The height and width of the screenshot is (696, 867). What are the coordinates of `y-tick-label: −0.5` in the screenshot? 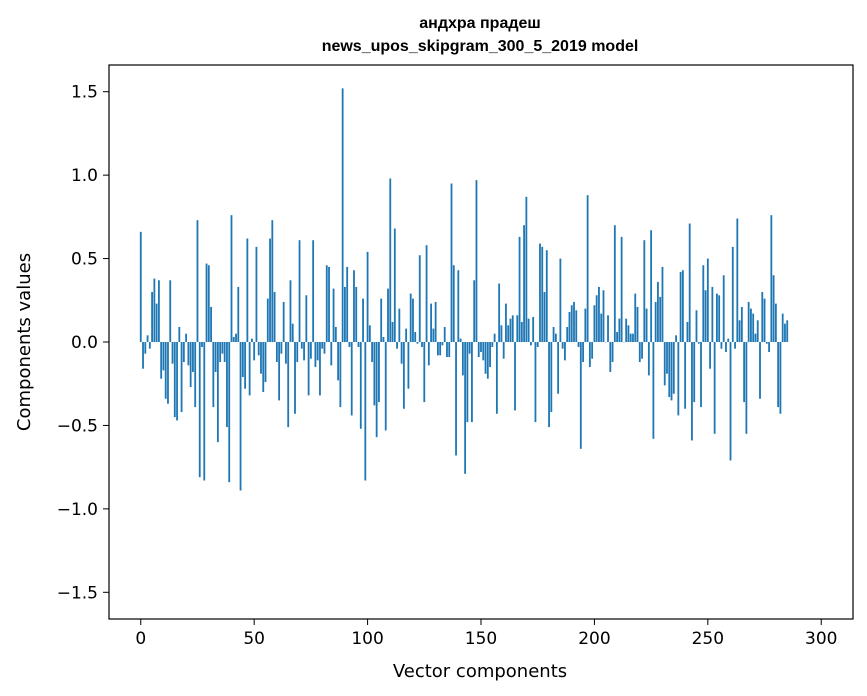 It's located at (77, 426).